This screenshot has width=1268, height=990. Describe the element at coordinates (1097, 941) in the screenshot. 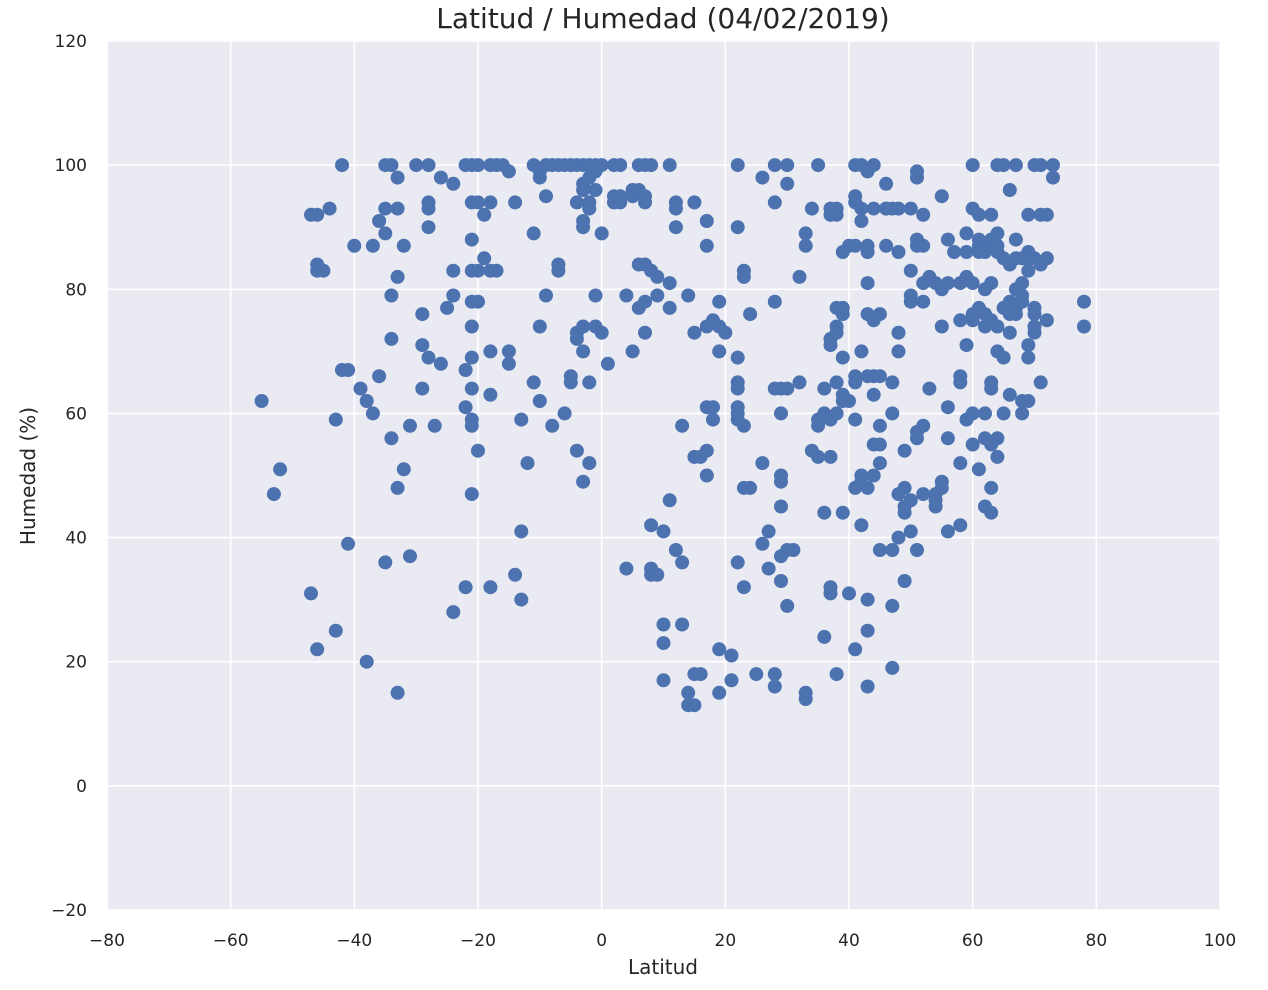

I see `x-tick-label: 80` at that location.